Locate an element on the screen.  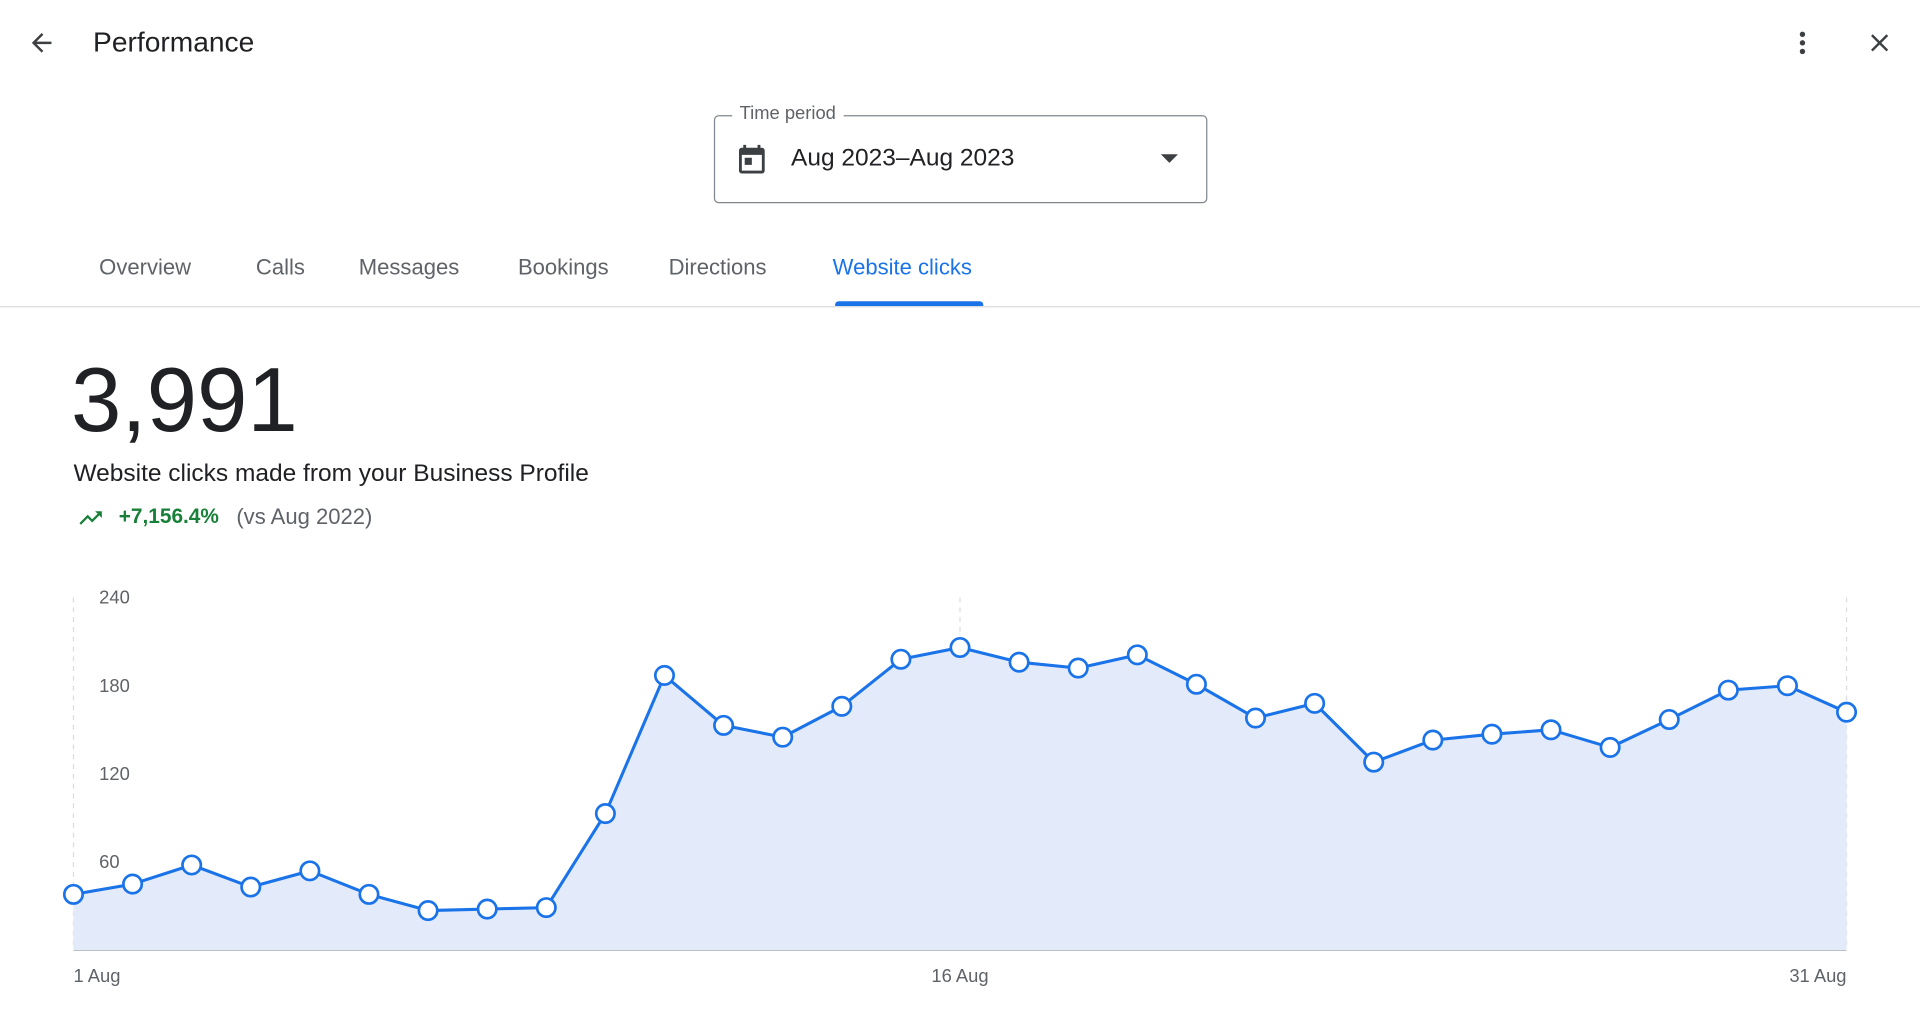
x-tick-label: 16 Aug is located at coordinates (959, 975).